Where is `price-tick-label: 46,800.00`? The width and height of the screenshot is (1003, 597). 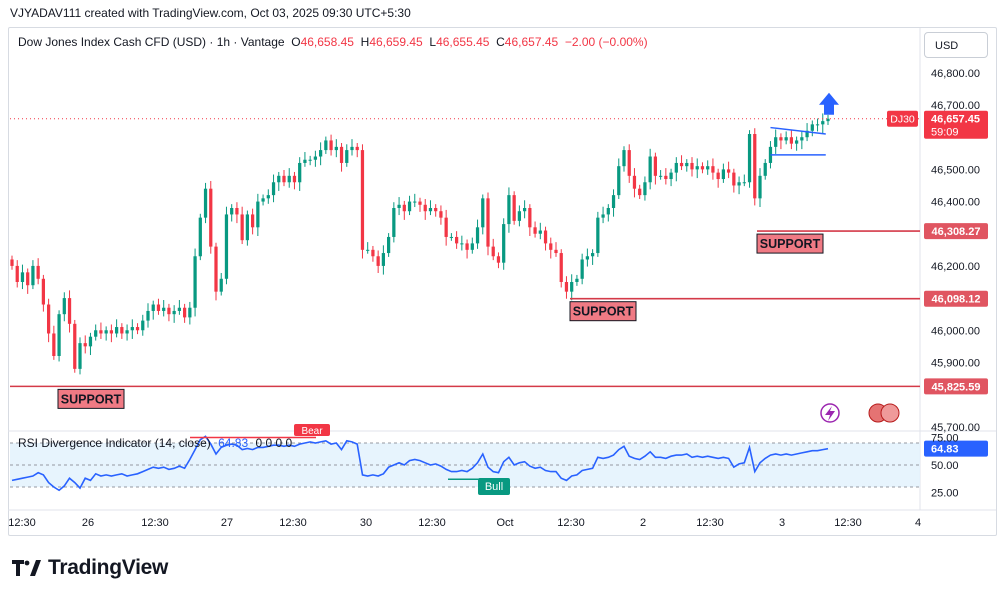
price-tick-label: 46,800.00 is located at coordinates (955, 74).